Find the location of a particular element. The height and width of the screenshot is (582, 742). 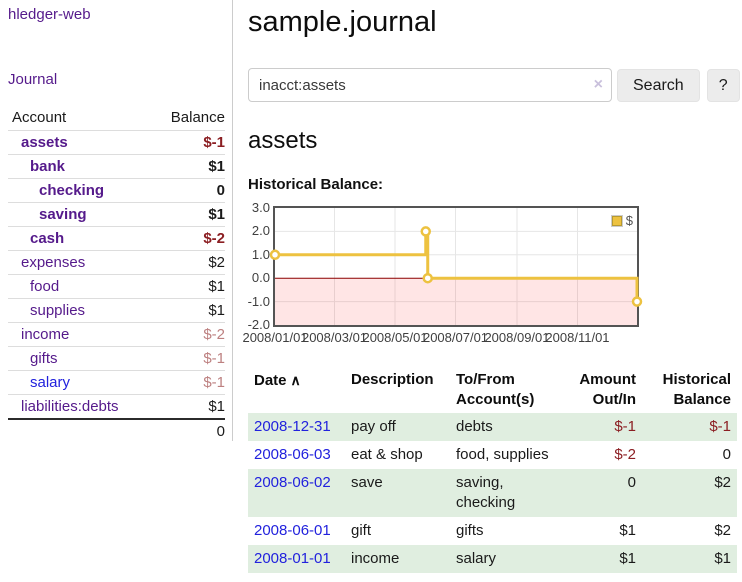

register-date-link: 2008-12-31 is located at coordinates (292, 426).